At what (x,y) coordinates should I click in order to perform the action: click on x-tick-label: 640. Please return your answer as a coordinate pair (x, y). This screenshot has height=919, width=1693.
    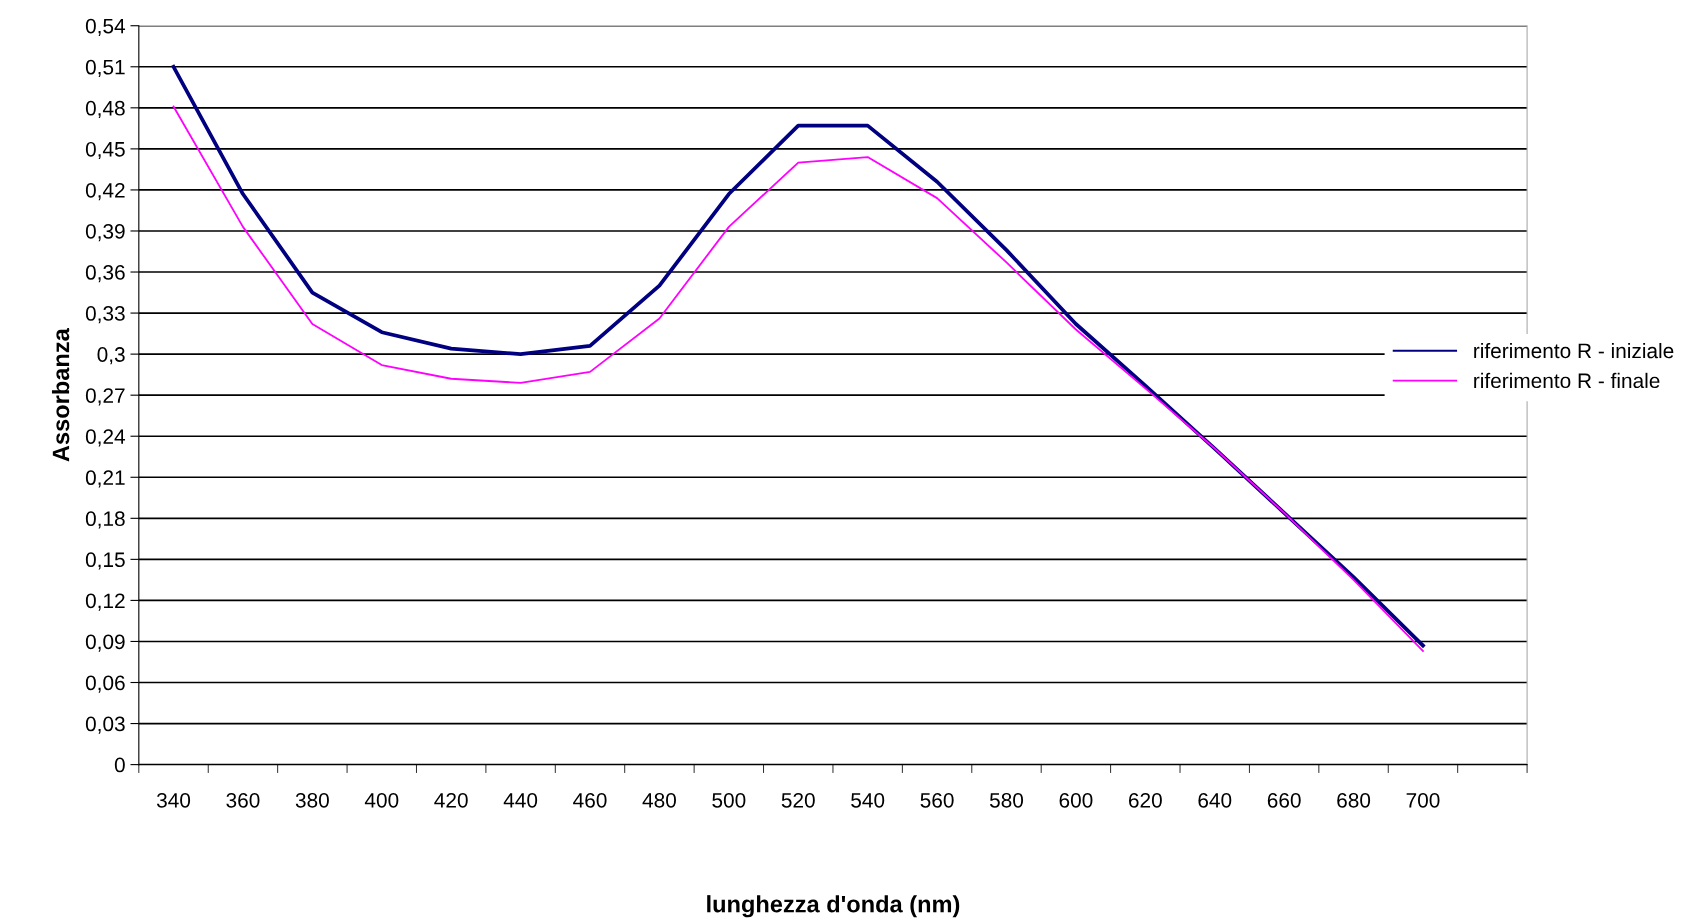
    Looking at the image, I should click on (1215, 800).